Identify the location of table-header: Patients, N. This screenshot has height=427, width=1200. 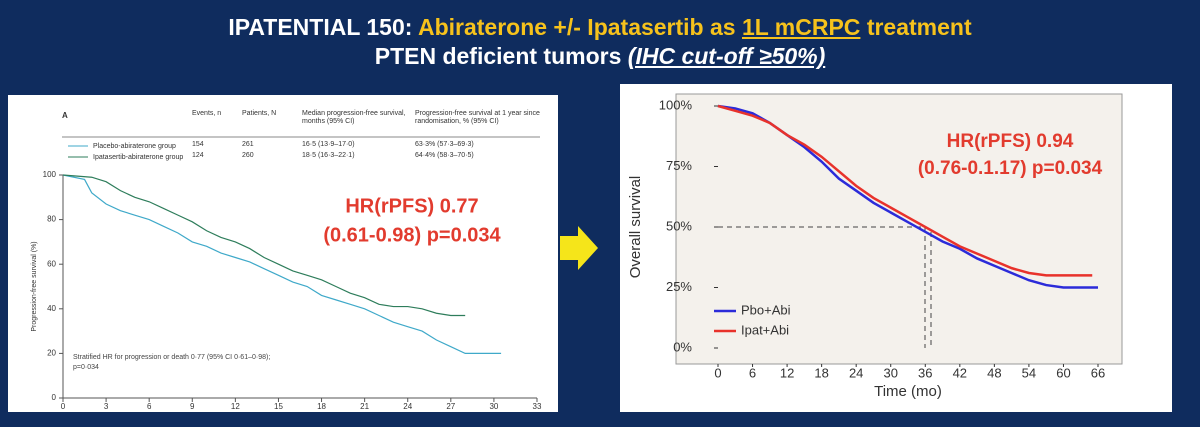
(259, 113).